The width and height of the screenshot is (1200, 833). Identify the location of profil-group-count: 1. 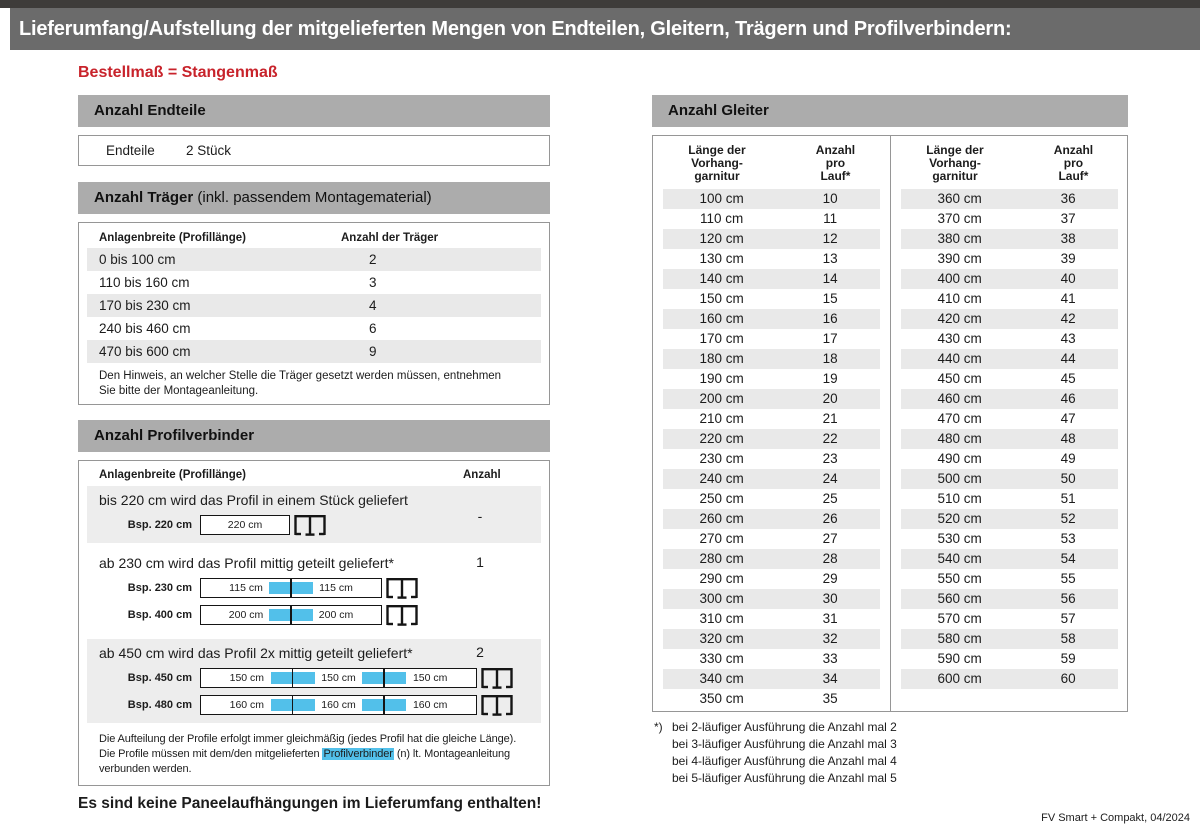
(480, 562).